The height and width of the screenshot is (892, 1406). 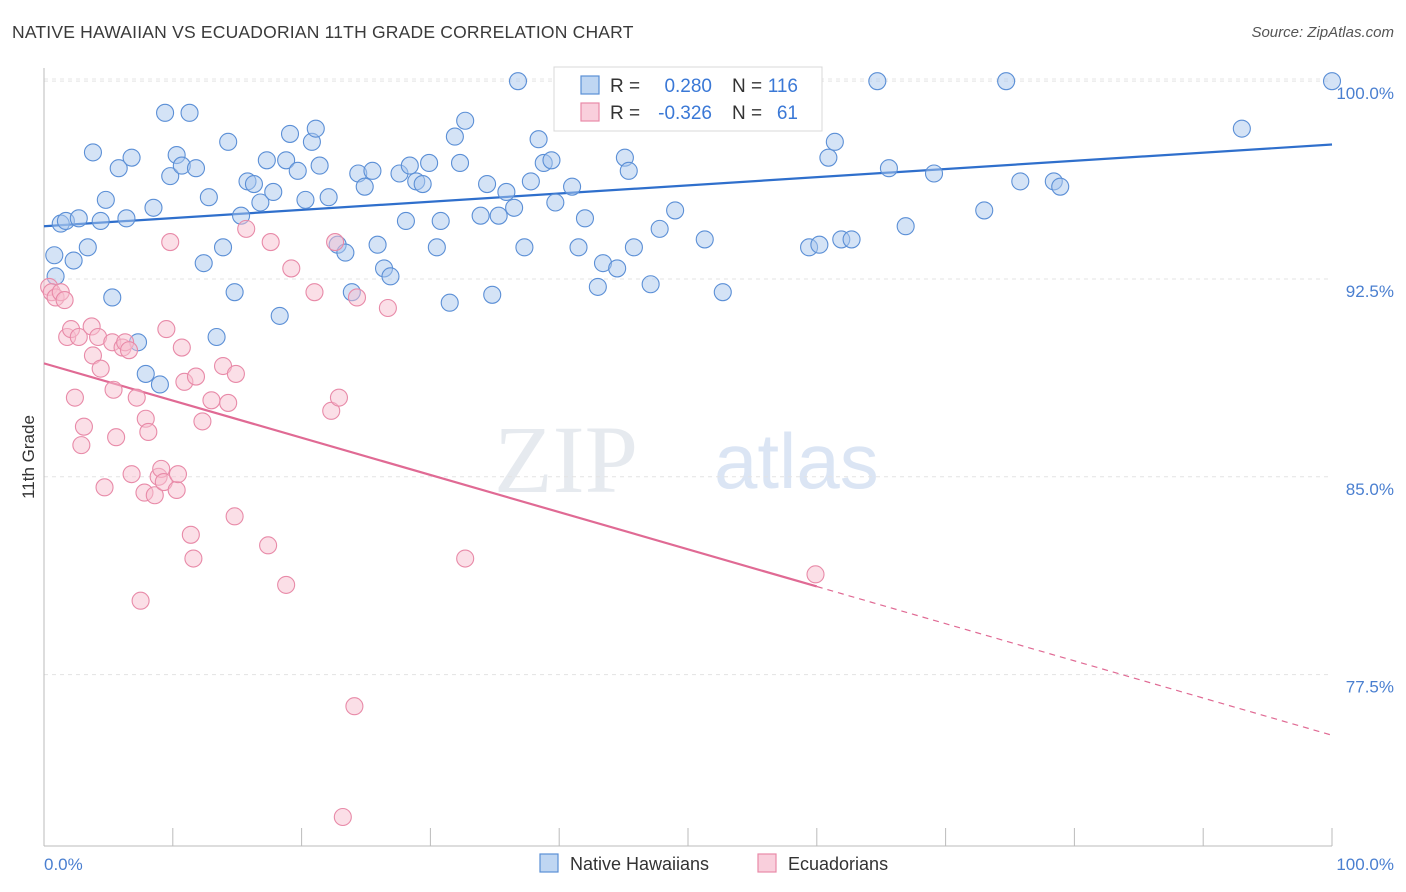 What do you see at coordinates (639, 864) in the screenshot?
I see `legend-label-native-hawaiians: Native Hawaiians` at bounding box center [639, 864].